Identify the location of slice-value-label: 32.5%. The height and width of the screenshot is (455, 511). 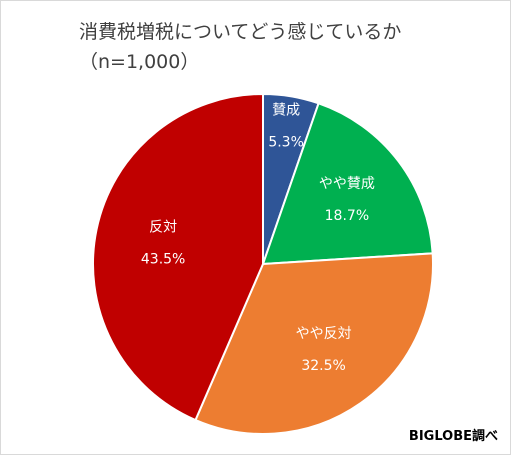
(323, 366).